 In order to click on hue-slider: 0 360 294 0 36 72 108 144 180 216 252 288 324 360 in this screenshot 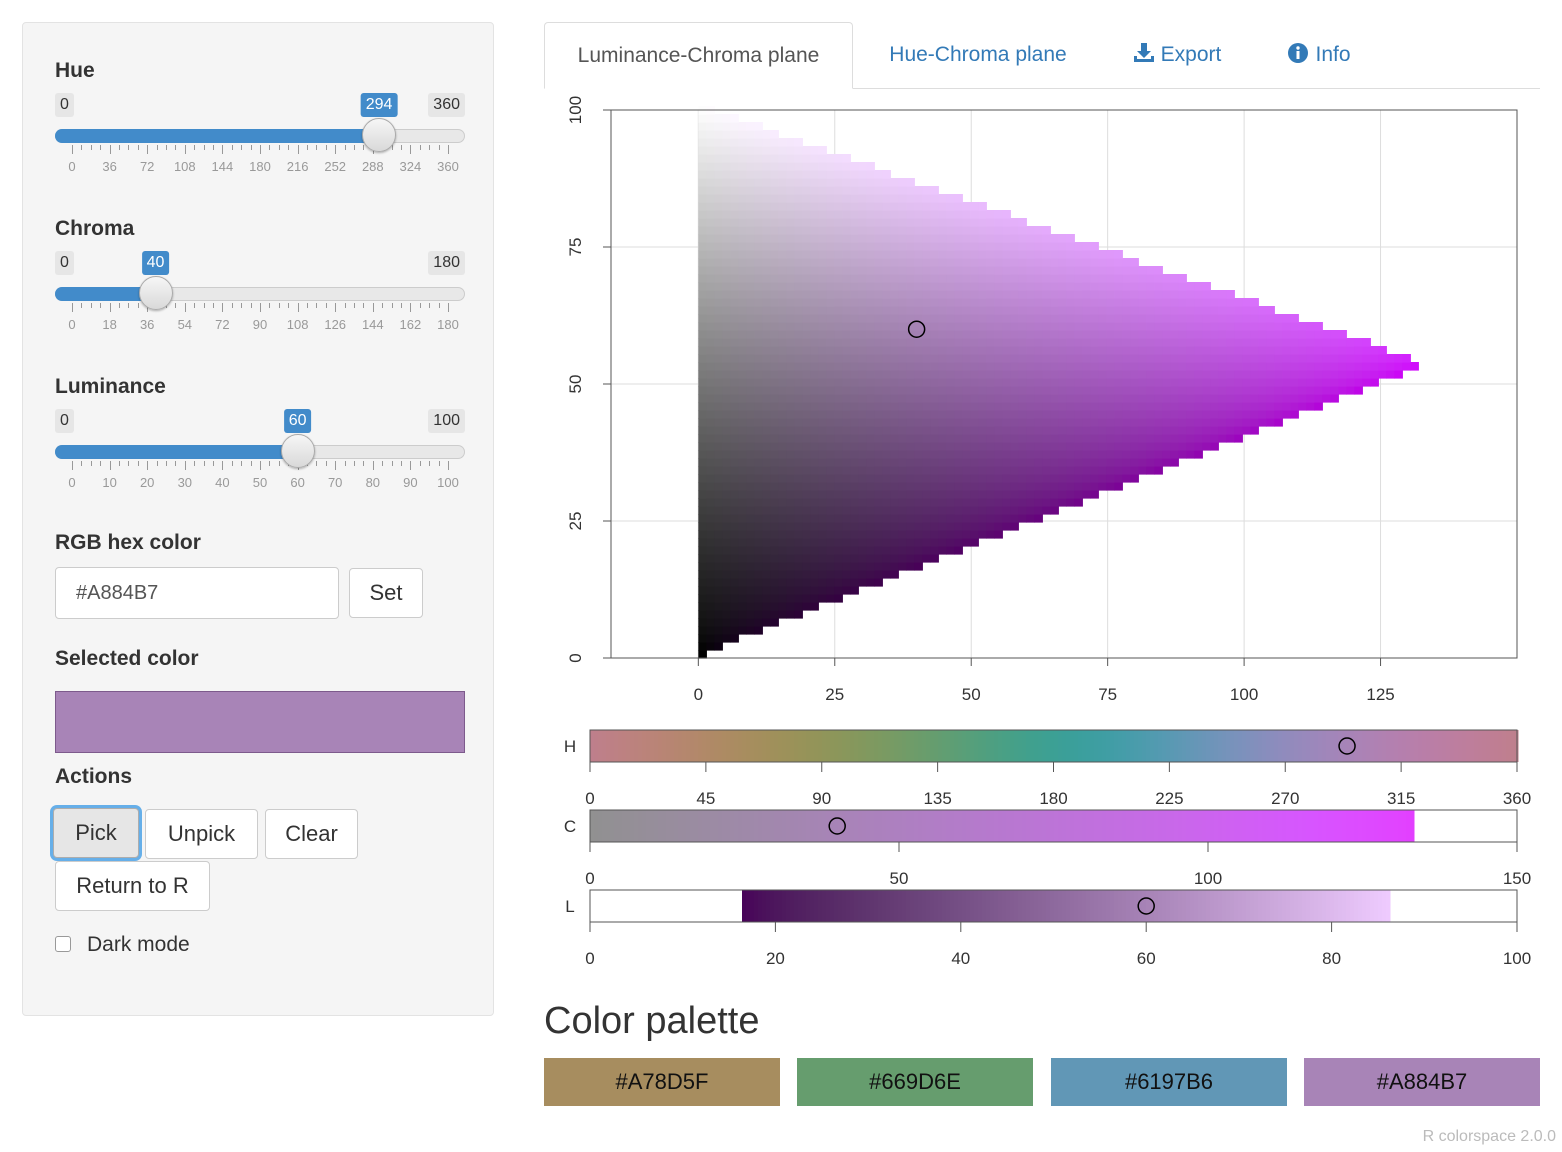, I will do `click(260, 143)`.